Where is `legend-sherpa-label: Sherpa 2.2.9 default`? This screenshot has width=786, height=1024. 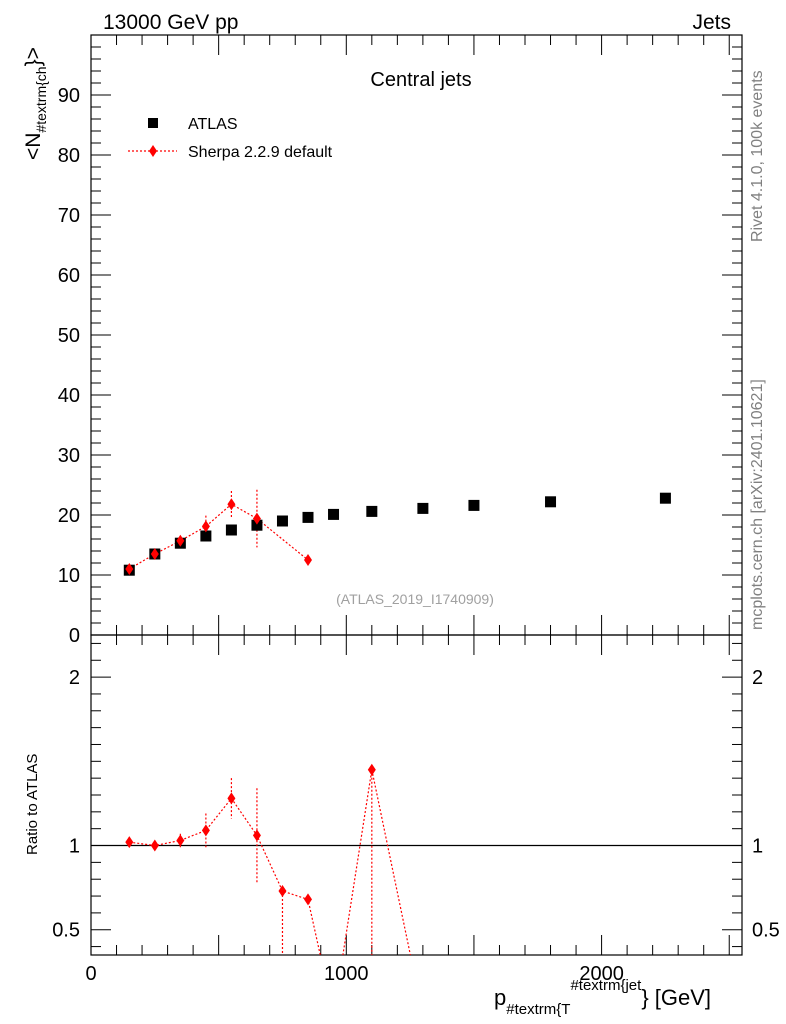 legend-sherpa-label: Sherpa 2.2.9 default is located at coordinates (260, 152).